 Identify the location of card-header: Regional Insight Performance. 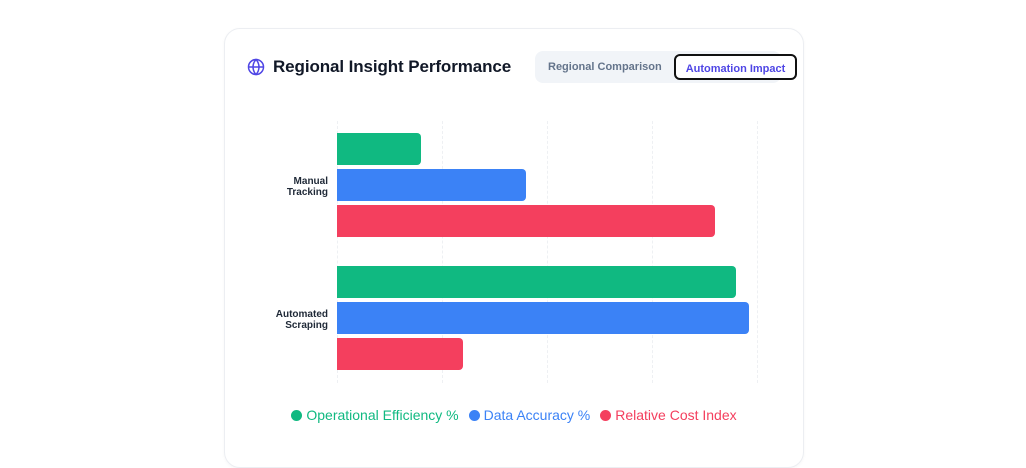
(379, 67).